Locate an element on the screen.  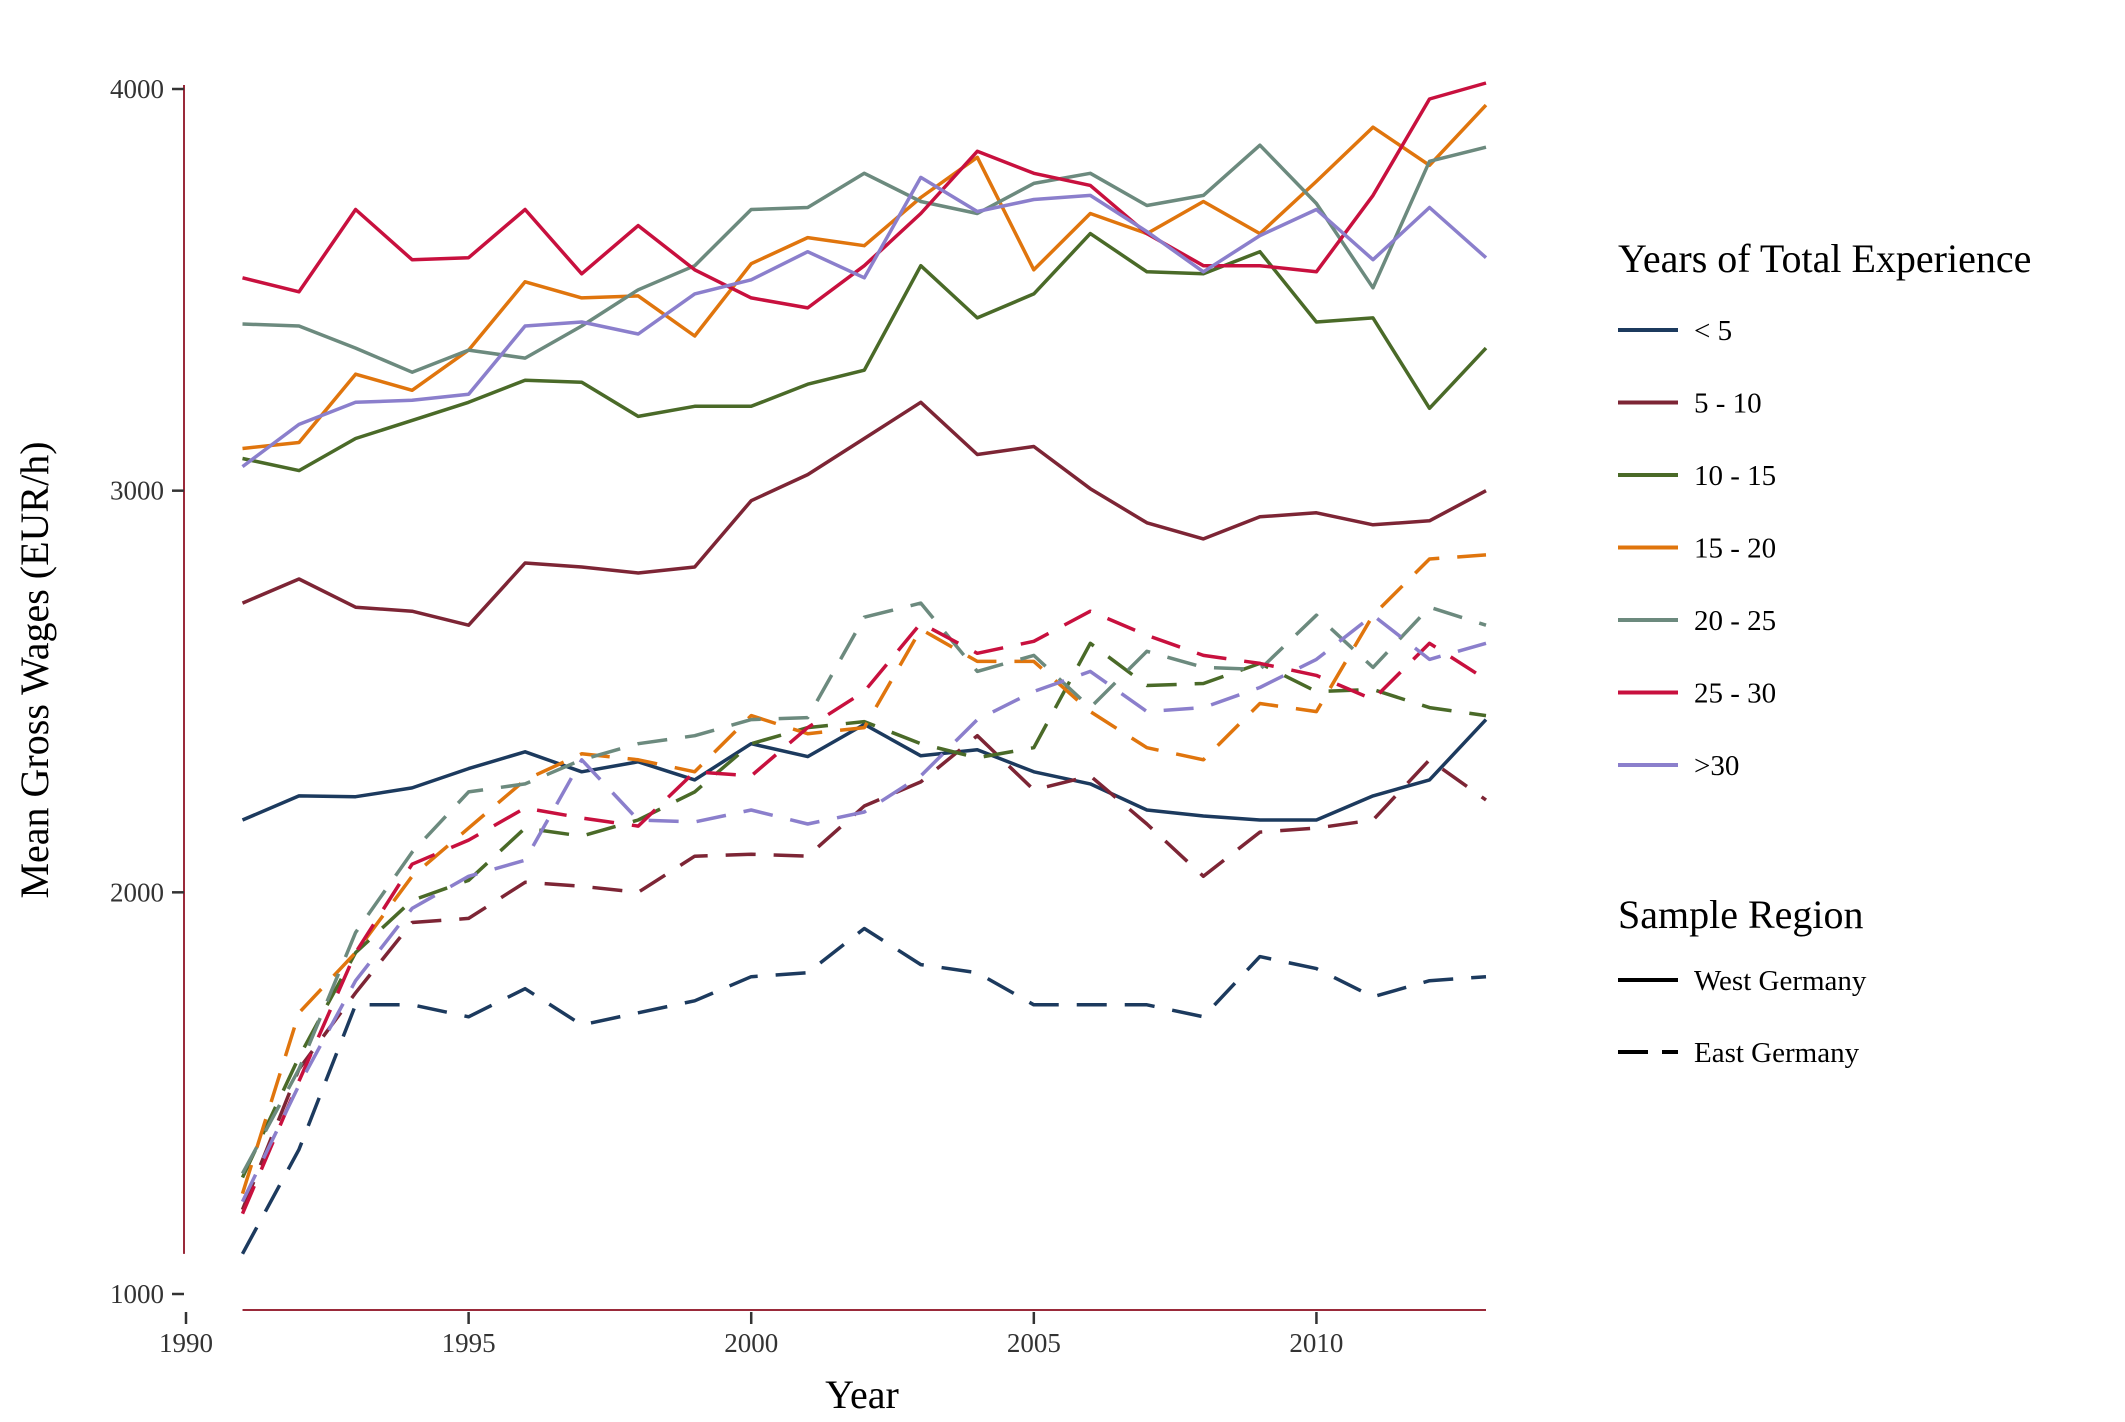
x-tick-label: 2005 is located at coordinates (1034, 1343).